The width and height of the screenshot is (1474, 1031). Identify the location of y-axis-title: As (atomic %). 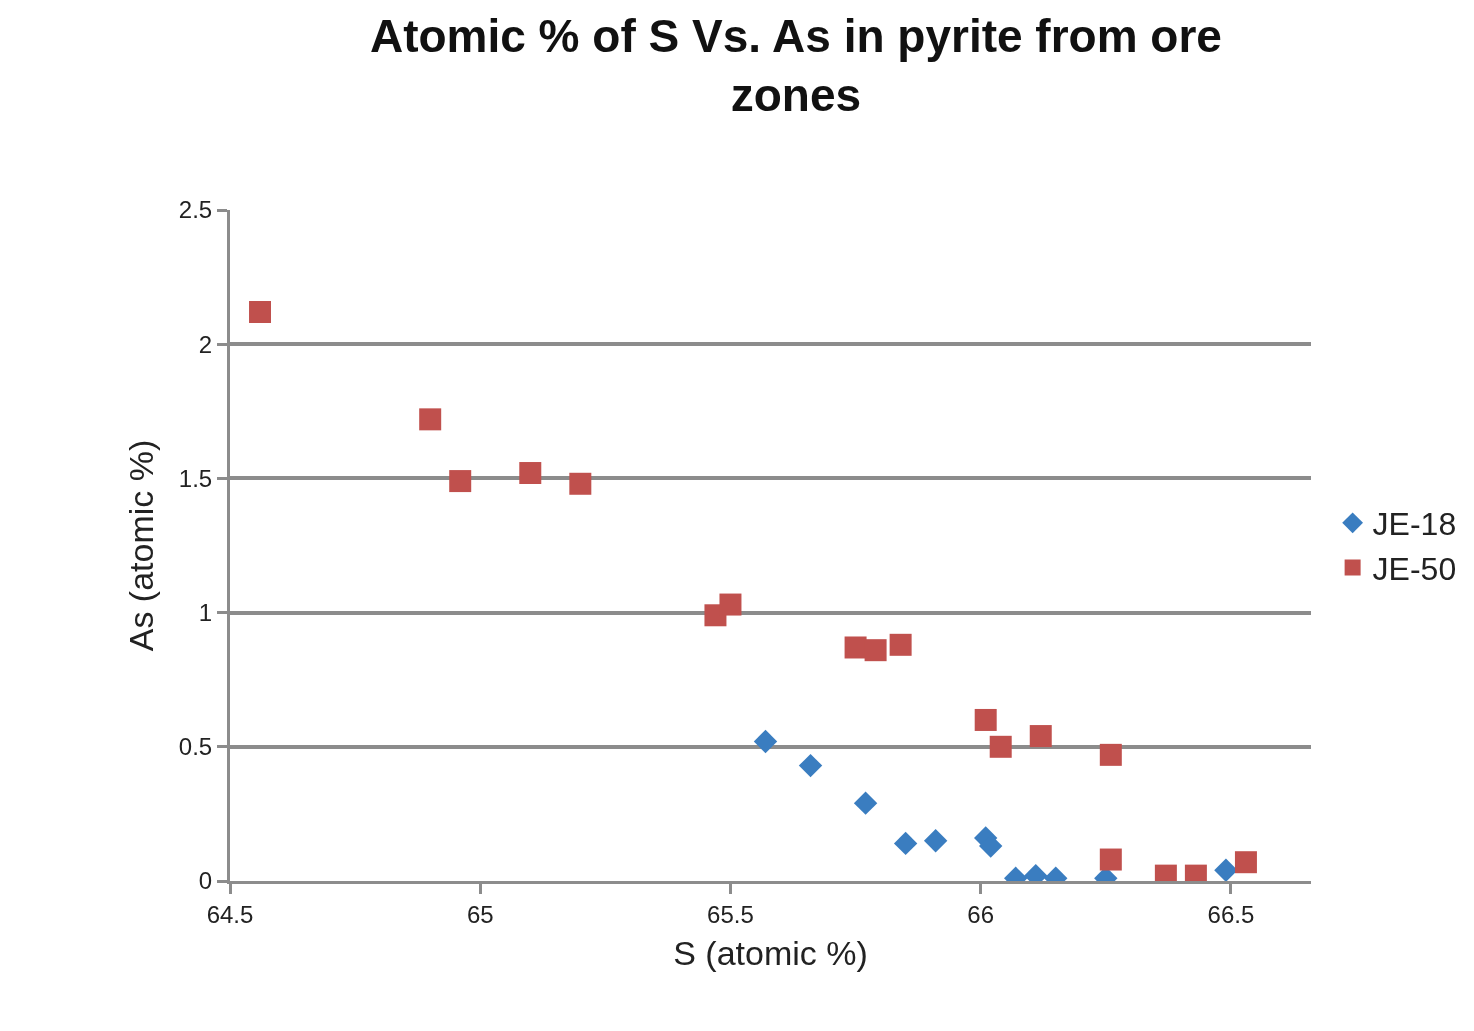
(141, 545).